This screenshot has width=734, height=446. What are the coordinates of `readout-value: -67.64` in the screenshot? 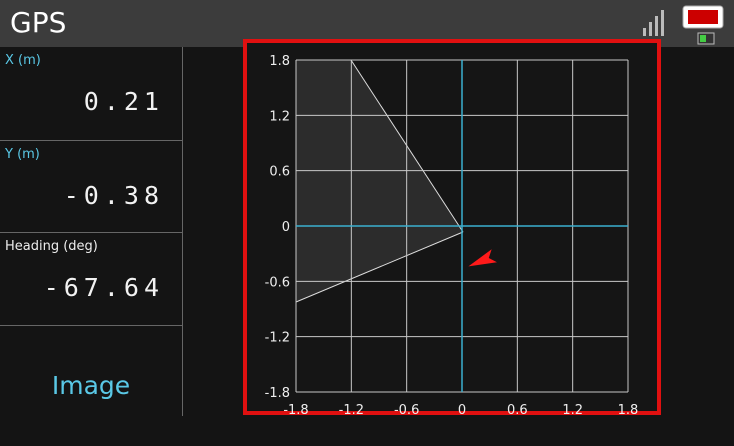 It's located at (103, 287).